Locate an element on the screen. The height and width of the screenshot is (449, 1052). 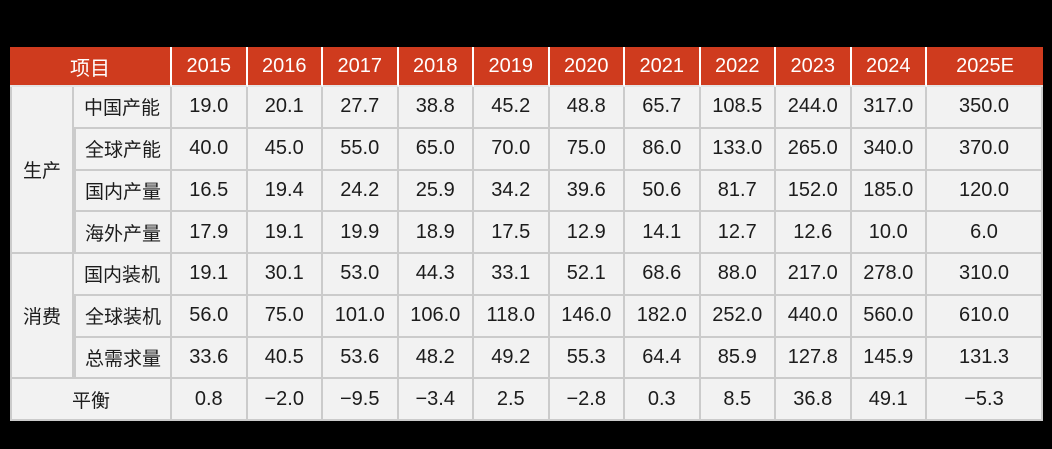
row-label: 总需求量 is located at coordinates (123, 358).